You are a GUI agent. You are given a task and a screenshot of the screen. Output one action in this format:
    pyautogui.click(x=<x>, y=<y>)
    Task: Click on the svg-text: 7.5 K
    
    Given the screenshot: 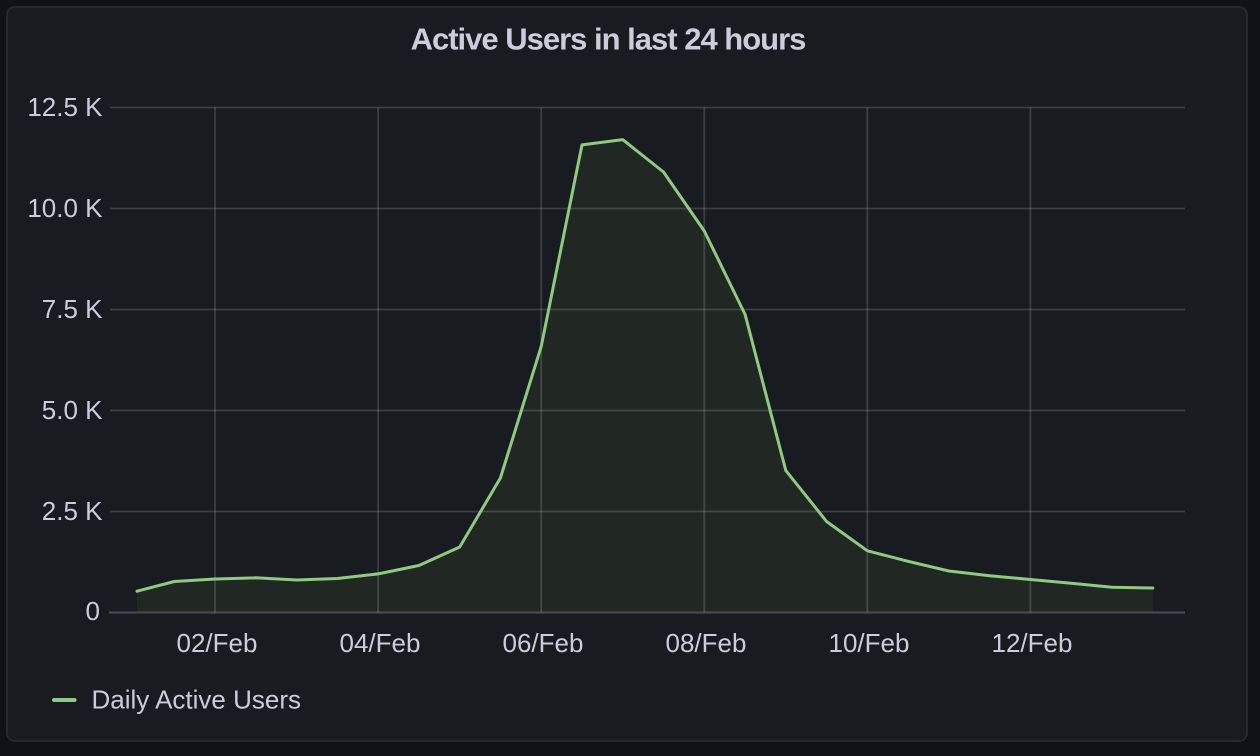 What is the action you would take?
    pyautogui.click(x=72, y=309)
    